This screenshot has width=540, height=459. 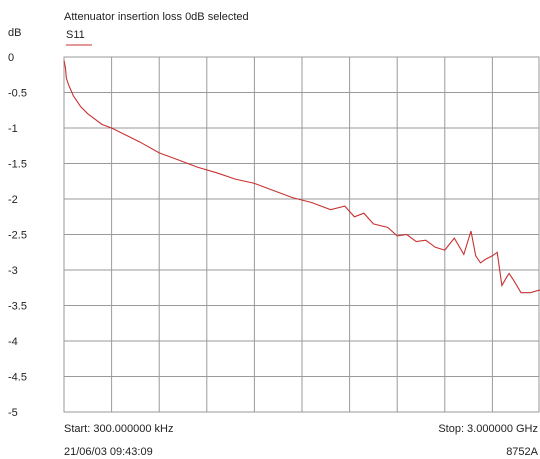 What do you see at coordinates (13, 413) in the screenshot?
I see `y-tick-label: -5` at bounding box center [13, 413].